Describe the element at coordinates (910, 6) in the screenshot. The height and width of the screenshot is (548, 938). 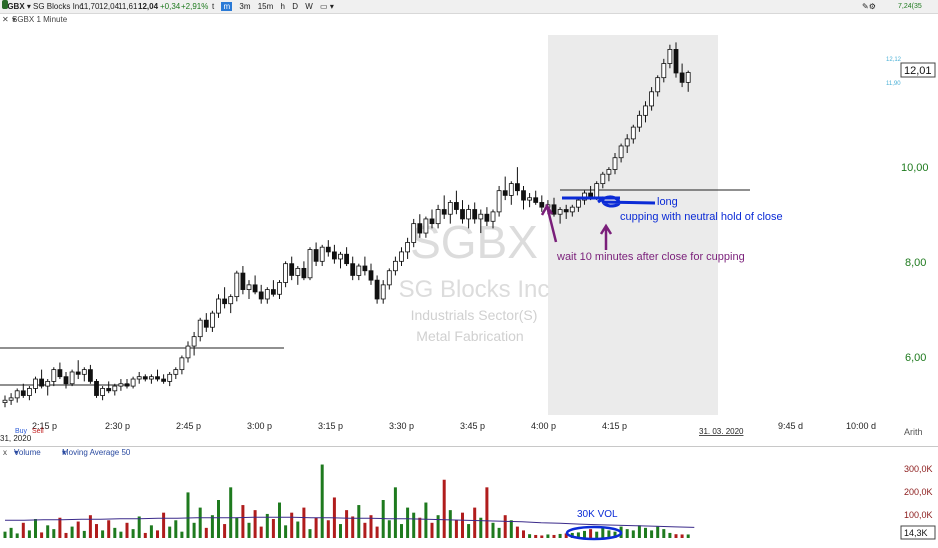
I see `right-quote: 7,24(35` at that location.